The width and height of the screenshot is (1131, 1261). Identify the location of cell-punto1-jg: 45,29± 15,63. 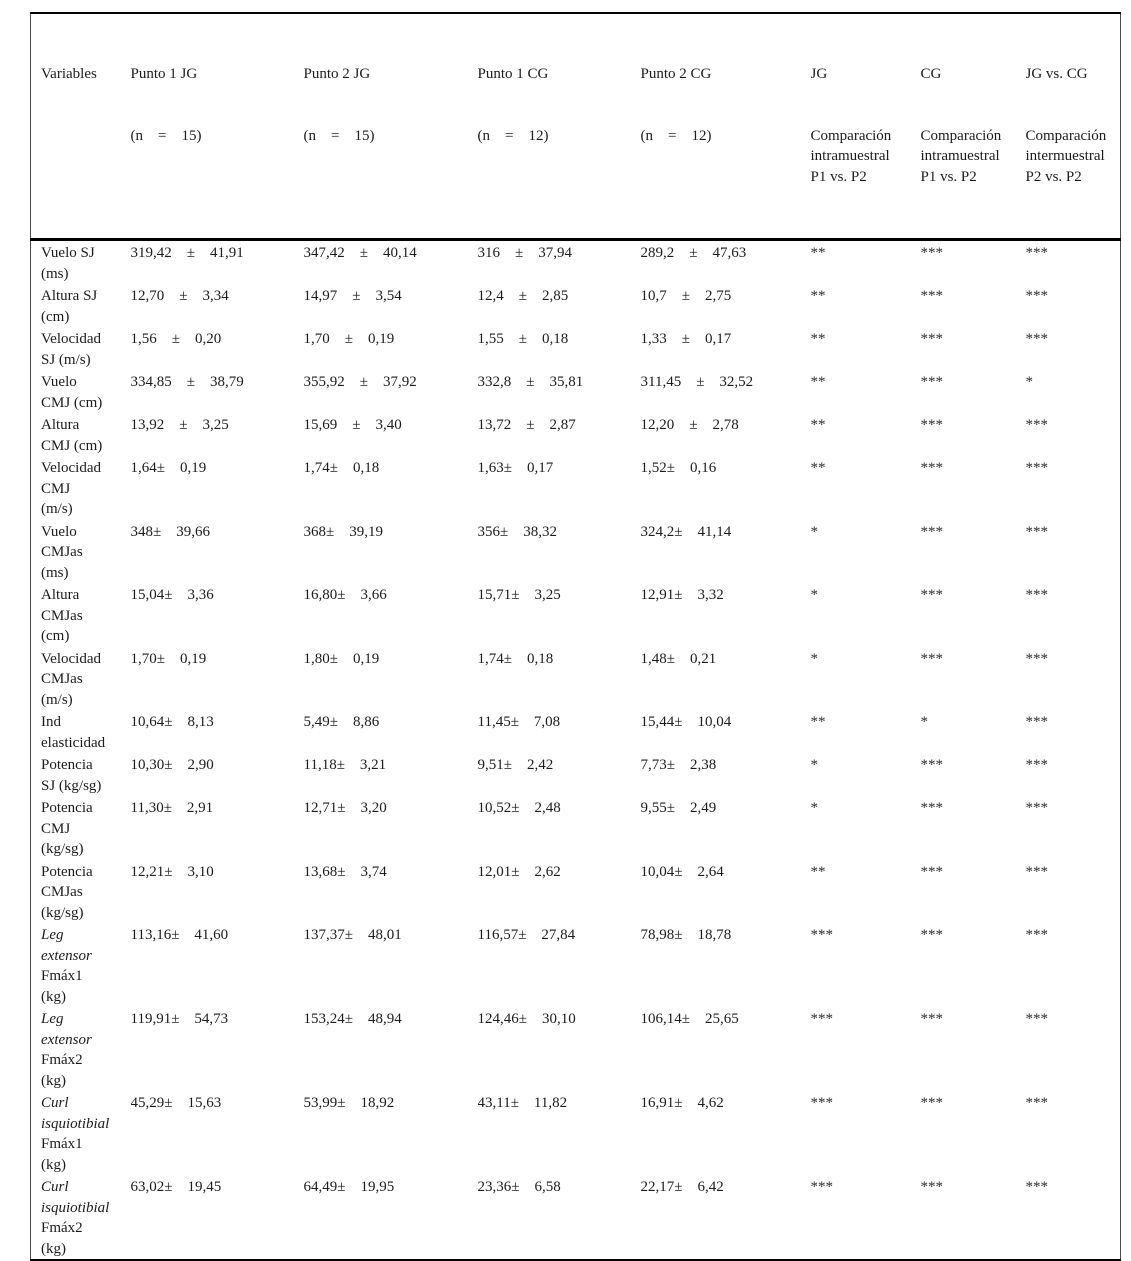
(176, 1103).